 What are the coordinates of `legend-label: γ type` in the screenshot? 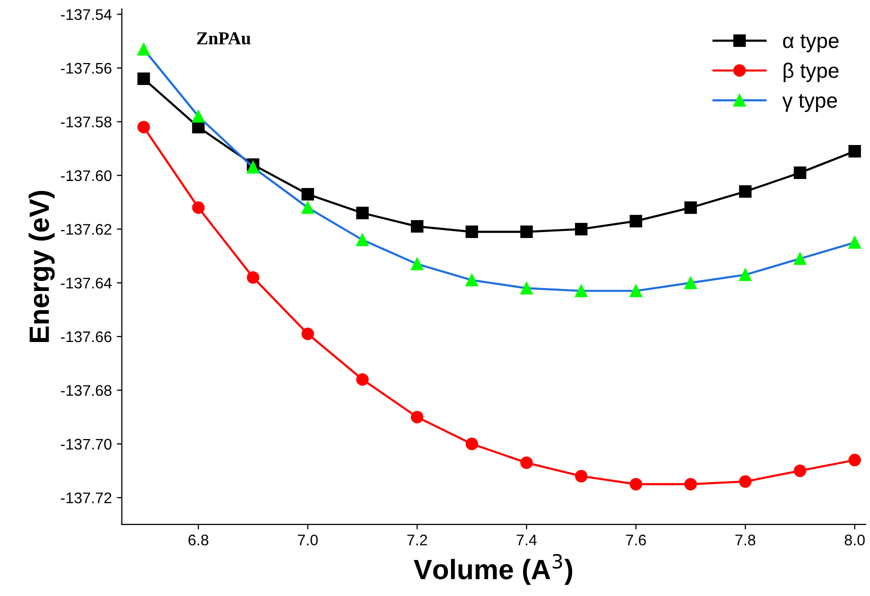 It's located at (809, 103).